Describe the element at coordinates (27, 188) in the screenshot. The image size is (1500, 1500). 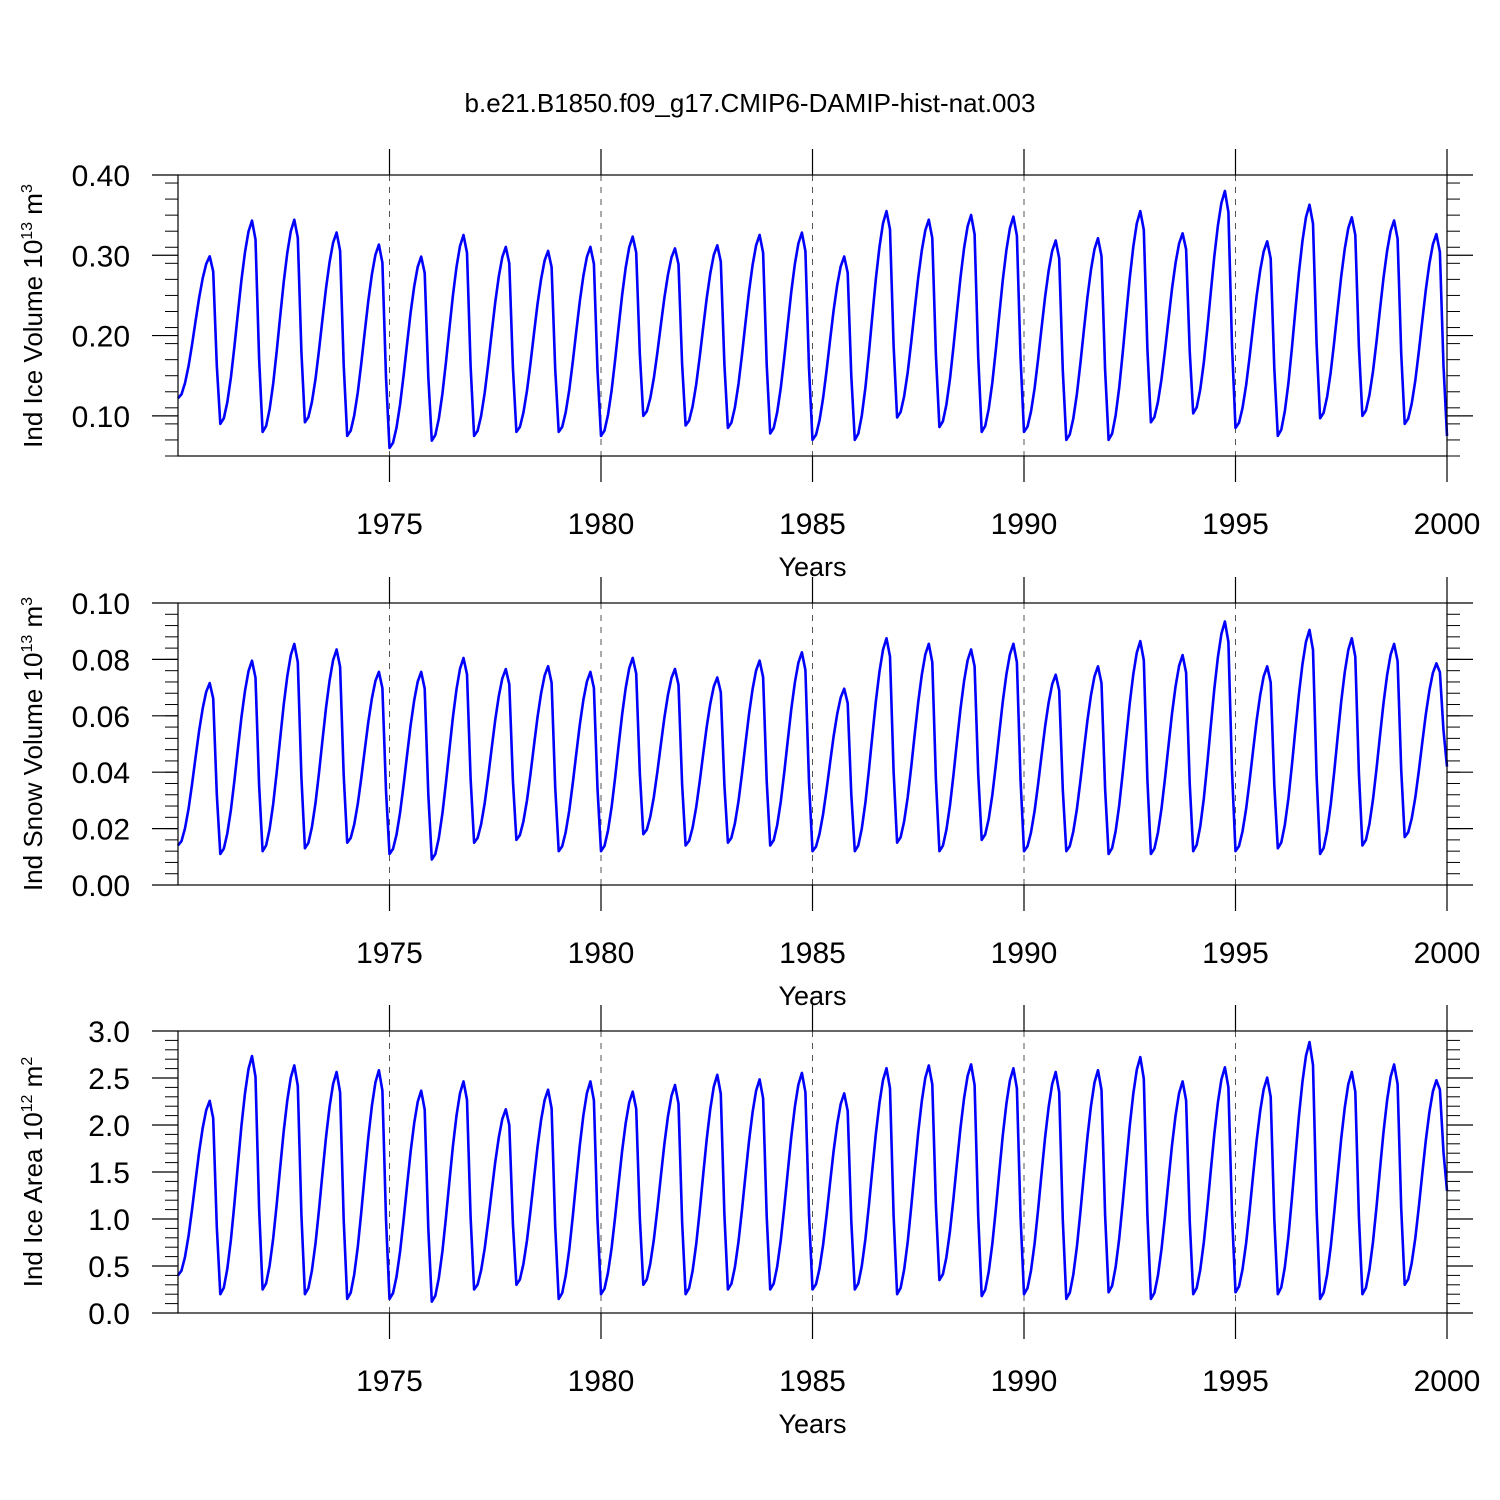
I see `ice-volume-ylabel-part: 3` at that location.